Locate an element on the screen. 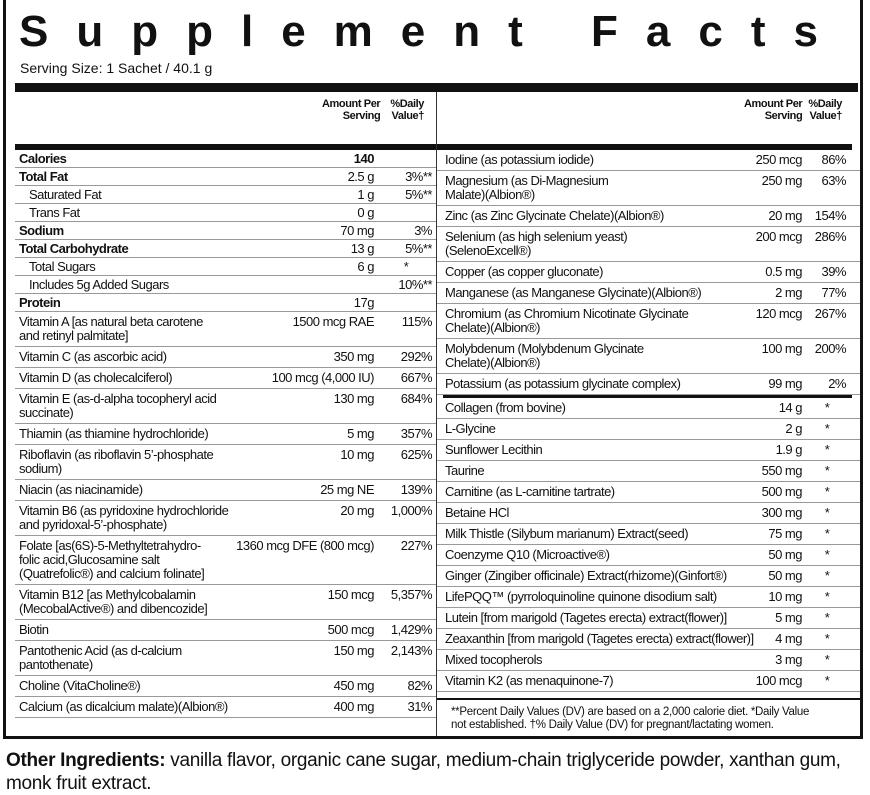 The image size is (870, 795). nutrient-amount: 150 mcg is located at coordinates (351, 594).